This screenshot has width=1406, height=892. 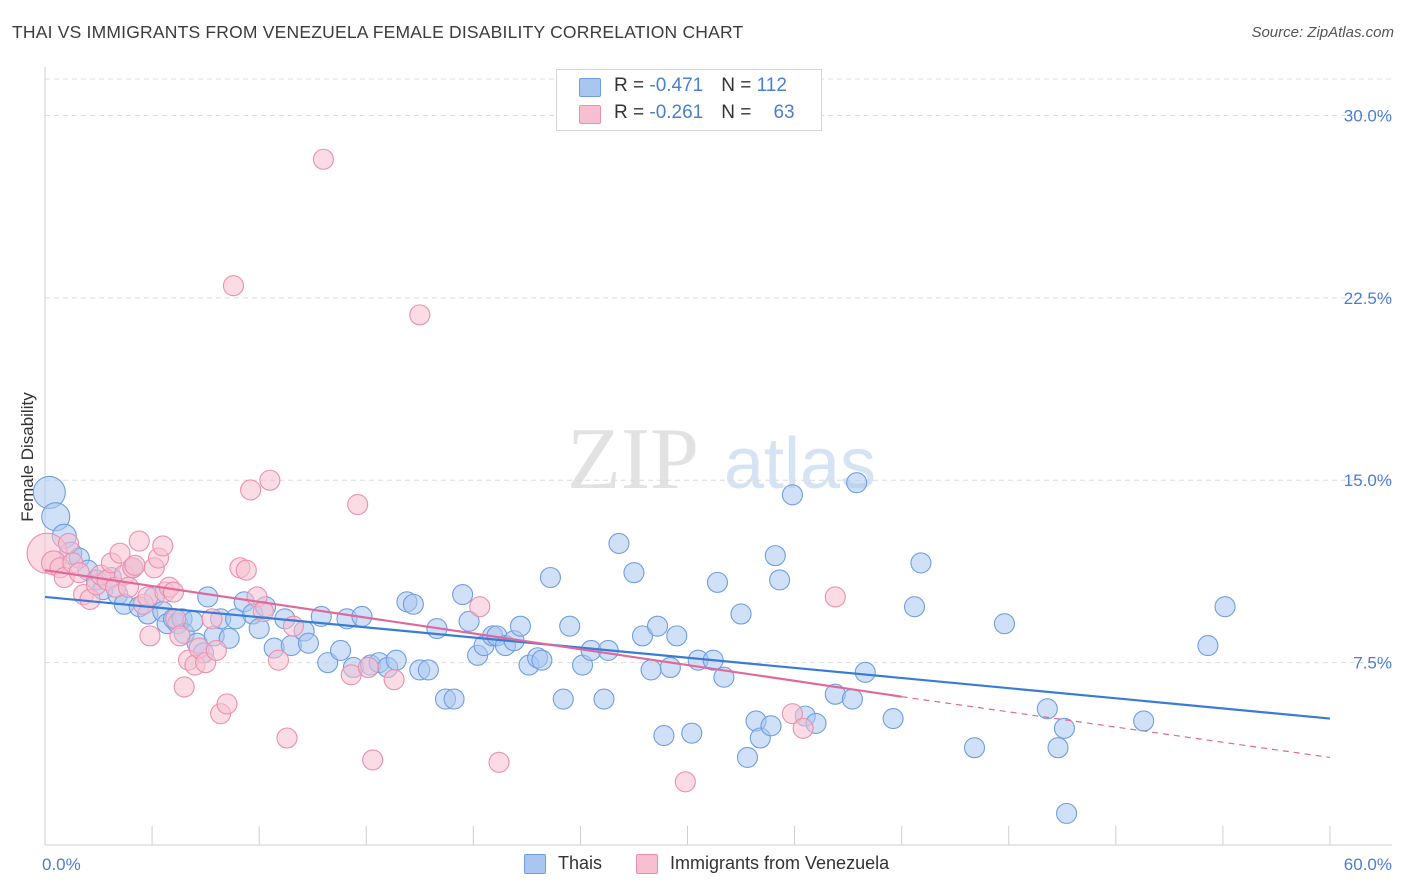 I want to click on legend-label-thais: Thais, so click(x=580, y=863).